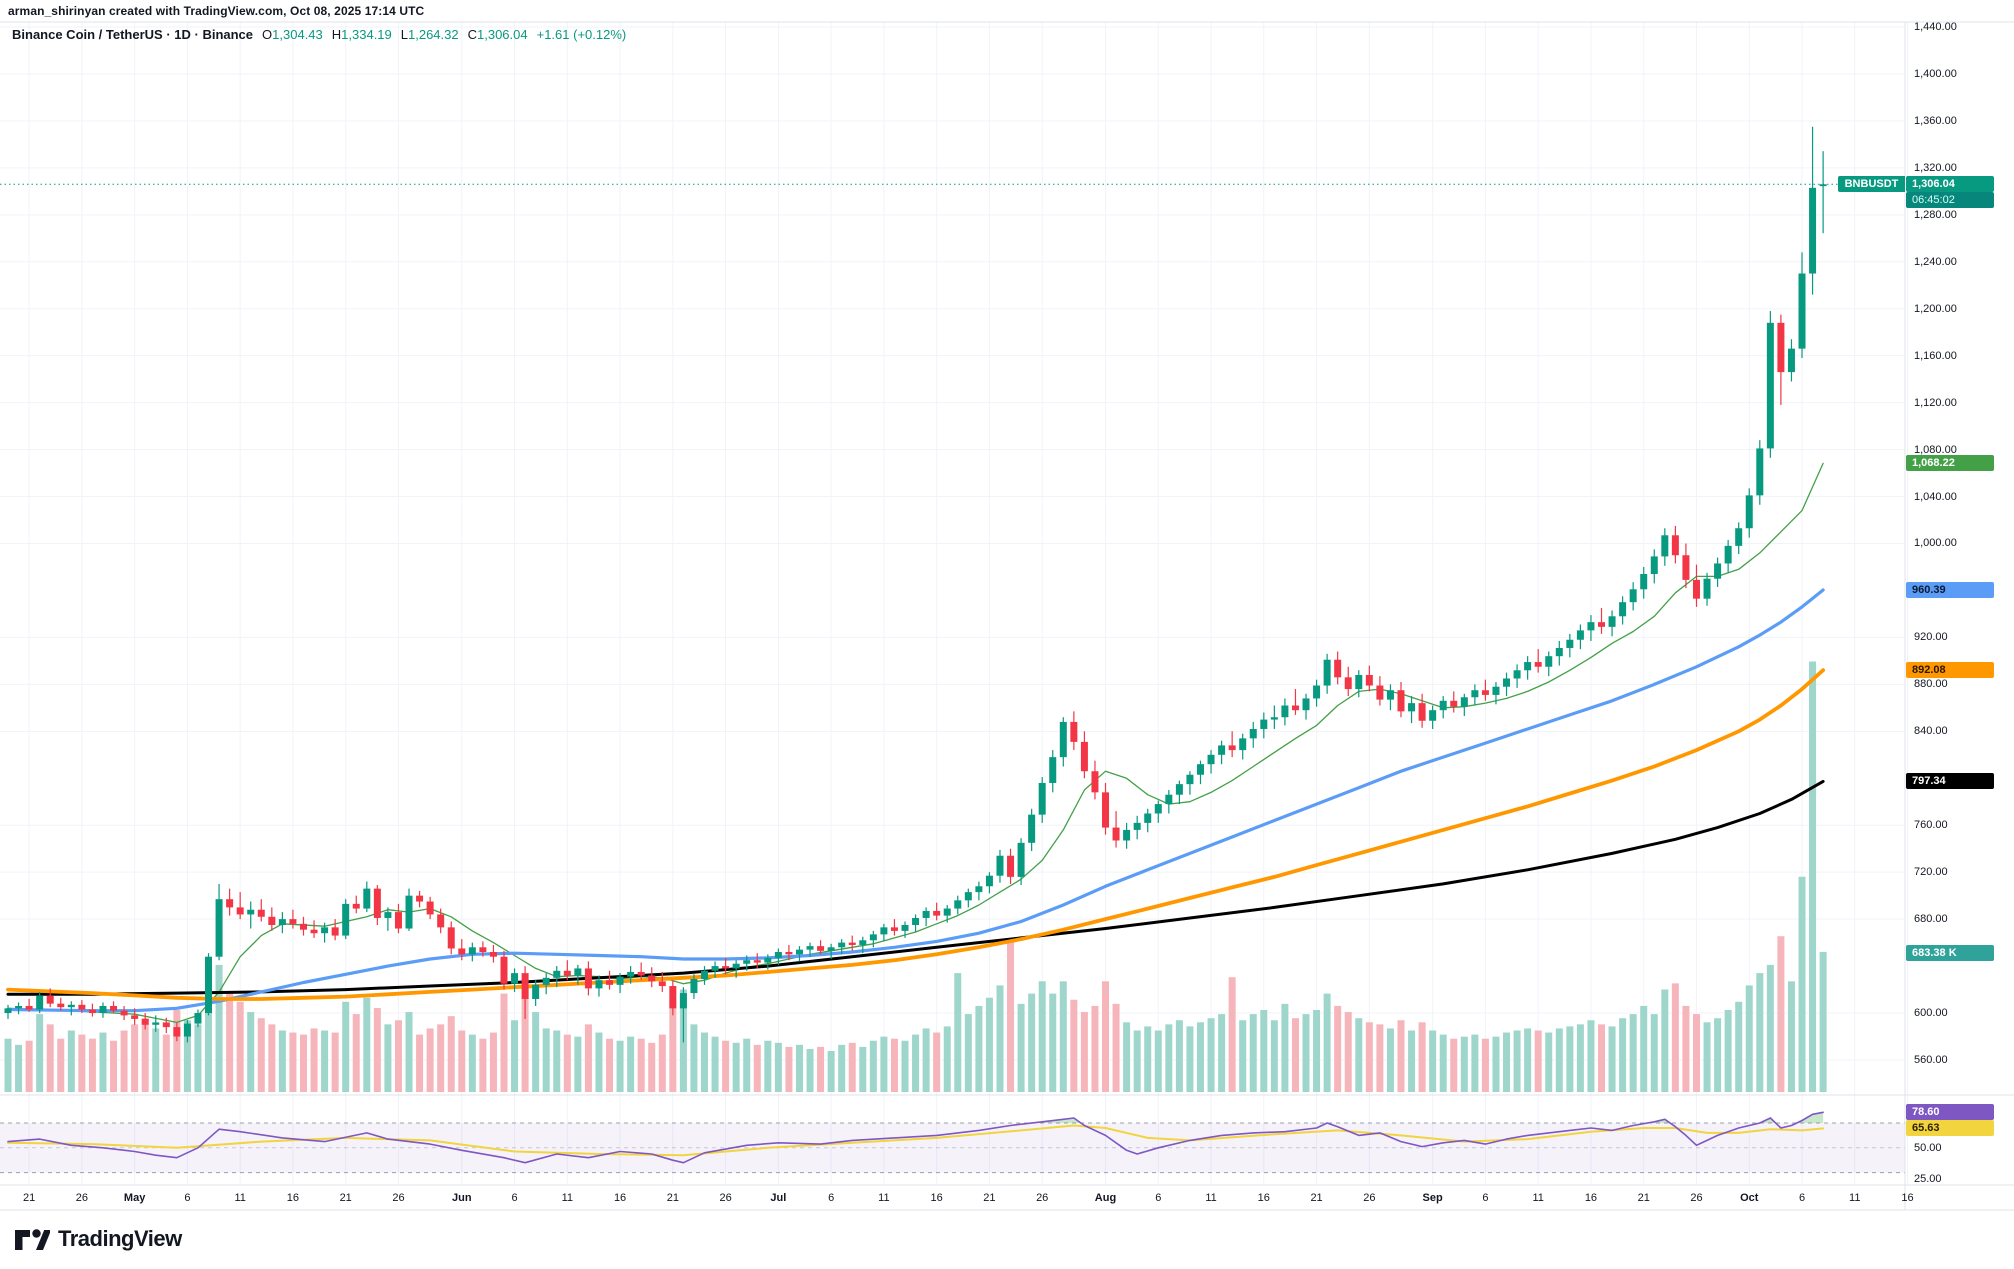  I want to click on time-axis-label: Oct, so click(1749, 1198).